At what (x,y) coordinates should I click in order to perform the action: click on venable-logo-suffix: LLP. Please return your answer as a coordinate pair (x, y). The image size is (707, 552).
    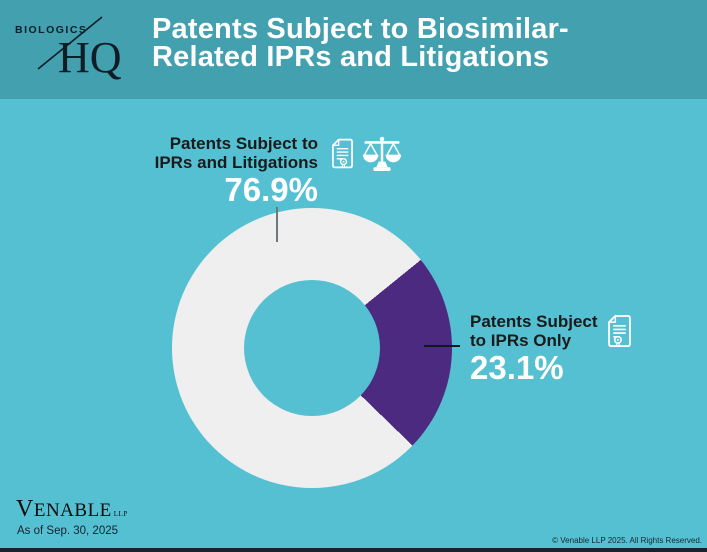
    Looking at the image, I should click on (120, 514).